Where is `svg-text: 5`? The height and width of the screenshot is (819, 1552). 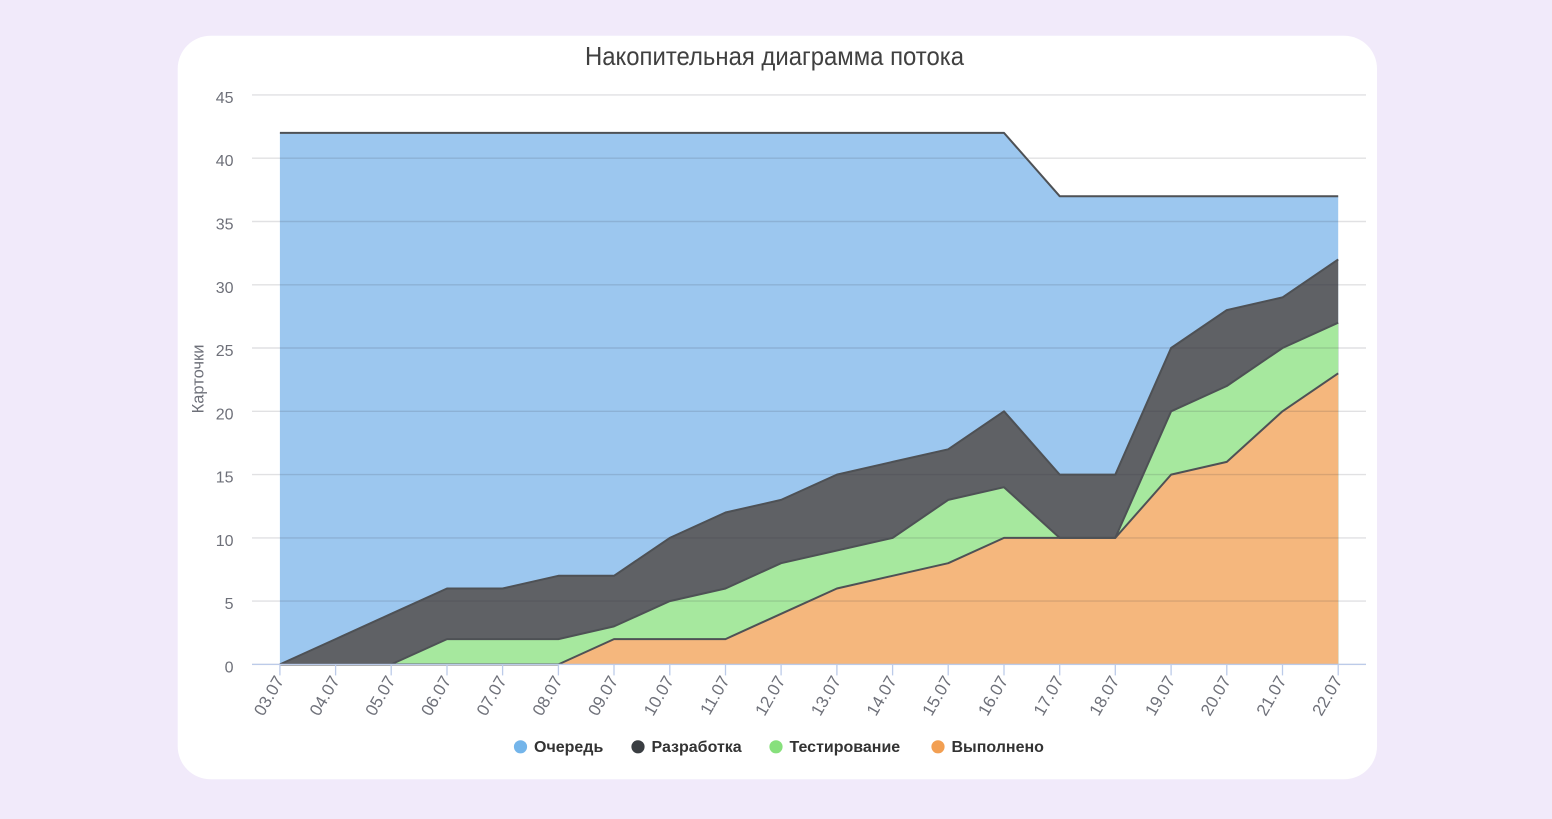
svg-text: 5 is located at coordinates (229, 604).